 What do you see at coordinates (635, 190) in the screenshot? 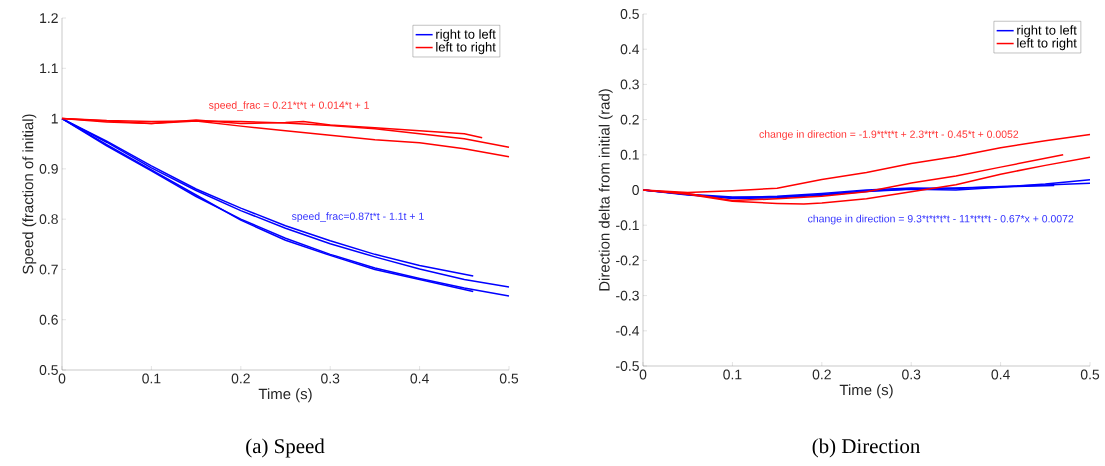
I see `y-tick-label: 0` at bounding box center [635, 190].